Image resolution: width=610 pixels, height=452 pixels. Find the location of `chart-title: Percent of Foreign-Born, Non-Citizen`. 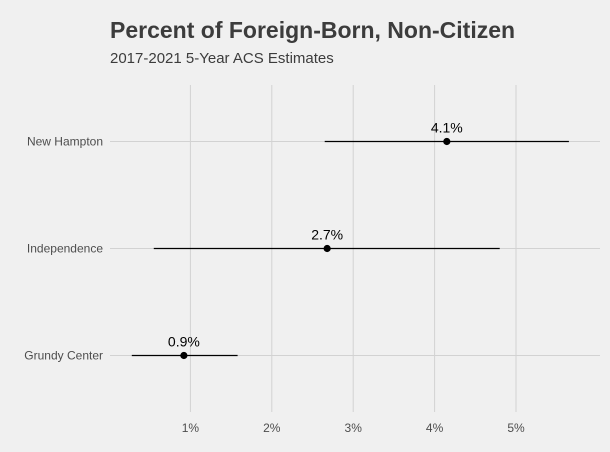

chart-title: Percent of Foreign-Born, Non-Citizen is located at coordinates (312, 30).